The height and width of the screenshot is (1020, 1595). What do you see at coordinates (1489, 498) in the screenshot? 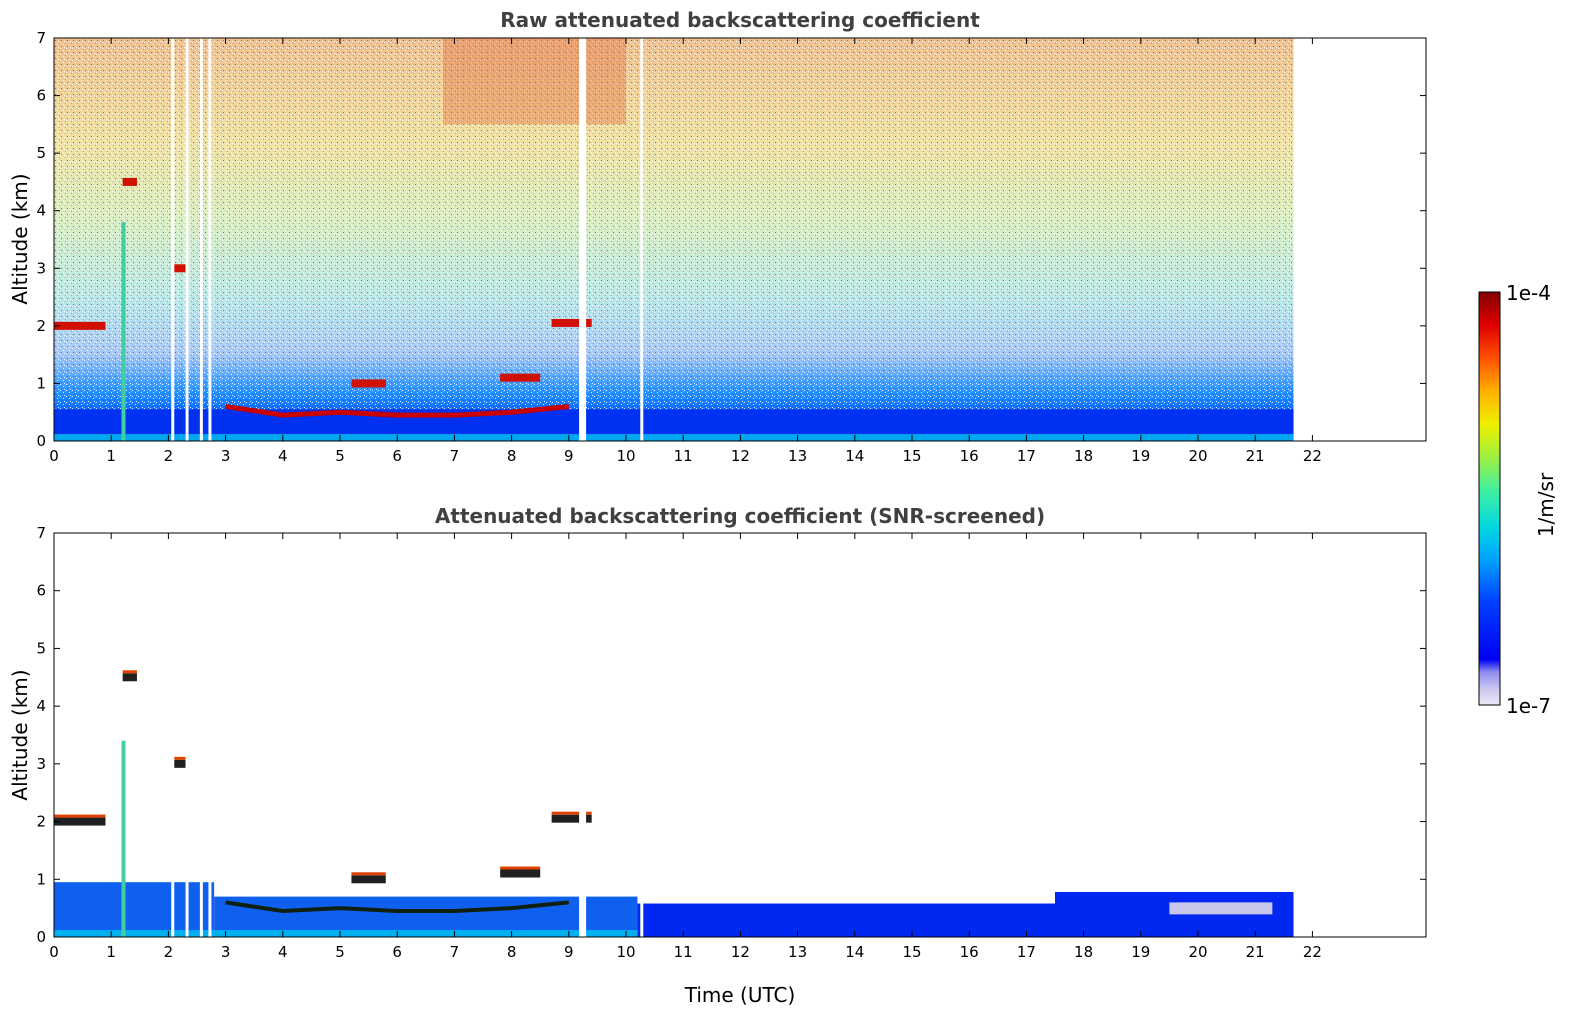
I see `colorbar-gradient` at bounding box center [1489, 498].